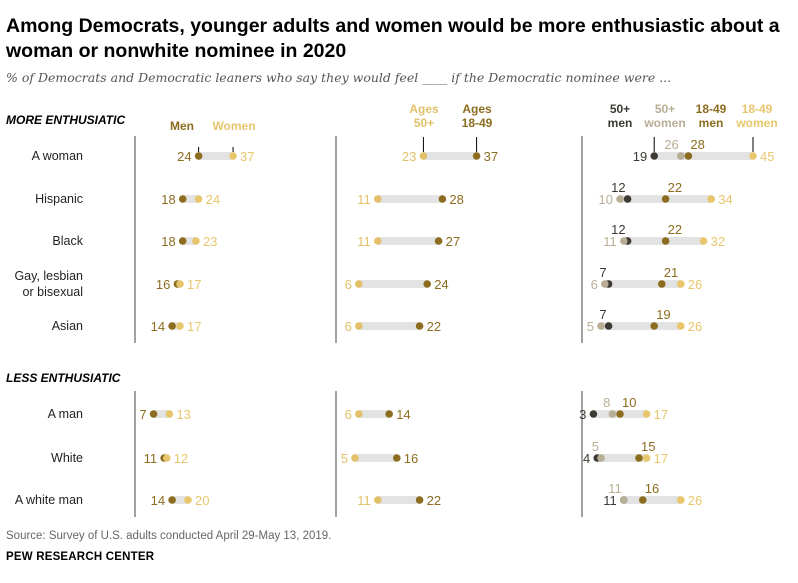  What do you see at coordinates (202, 500) in the screenshot?
I see `data-label: 20` at bounding box center [202, 500].